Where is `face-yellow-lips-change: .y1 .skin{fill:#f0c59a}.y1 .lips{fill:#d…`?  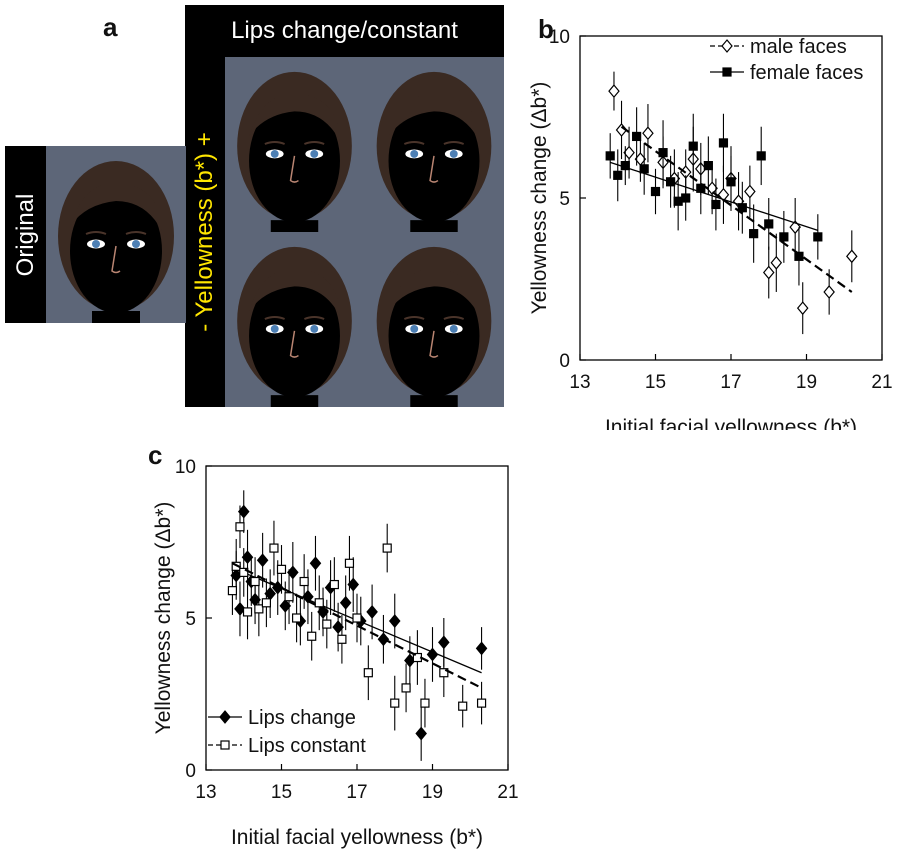 face-yellow-lips-change: .y1 .skin{fill:#f0c59a}.y1 .lips{fill:#d… is located at coordinates (294, 144).